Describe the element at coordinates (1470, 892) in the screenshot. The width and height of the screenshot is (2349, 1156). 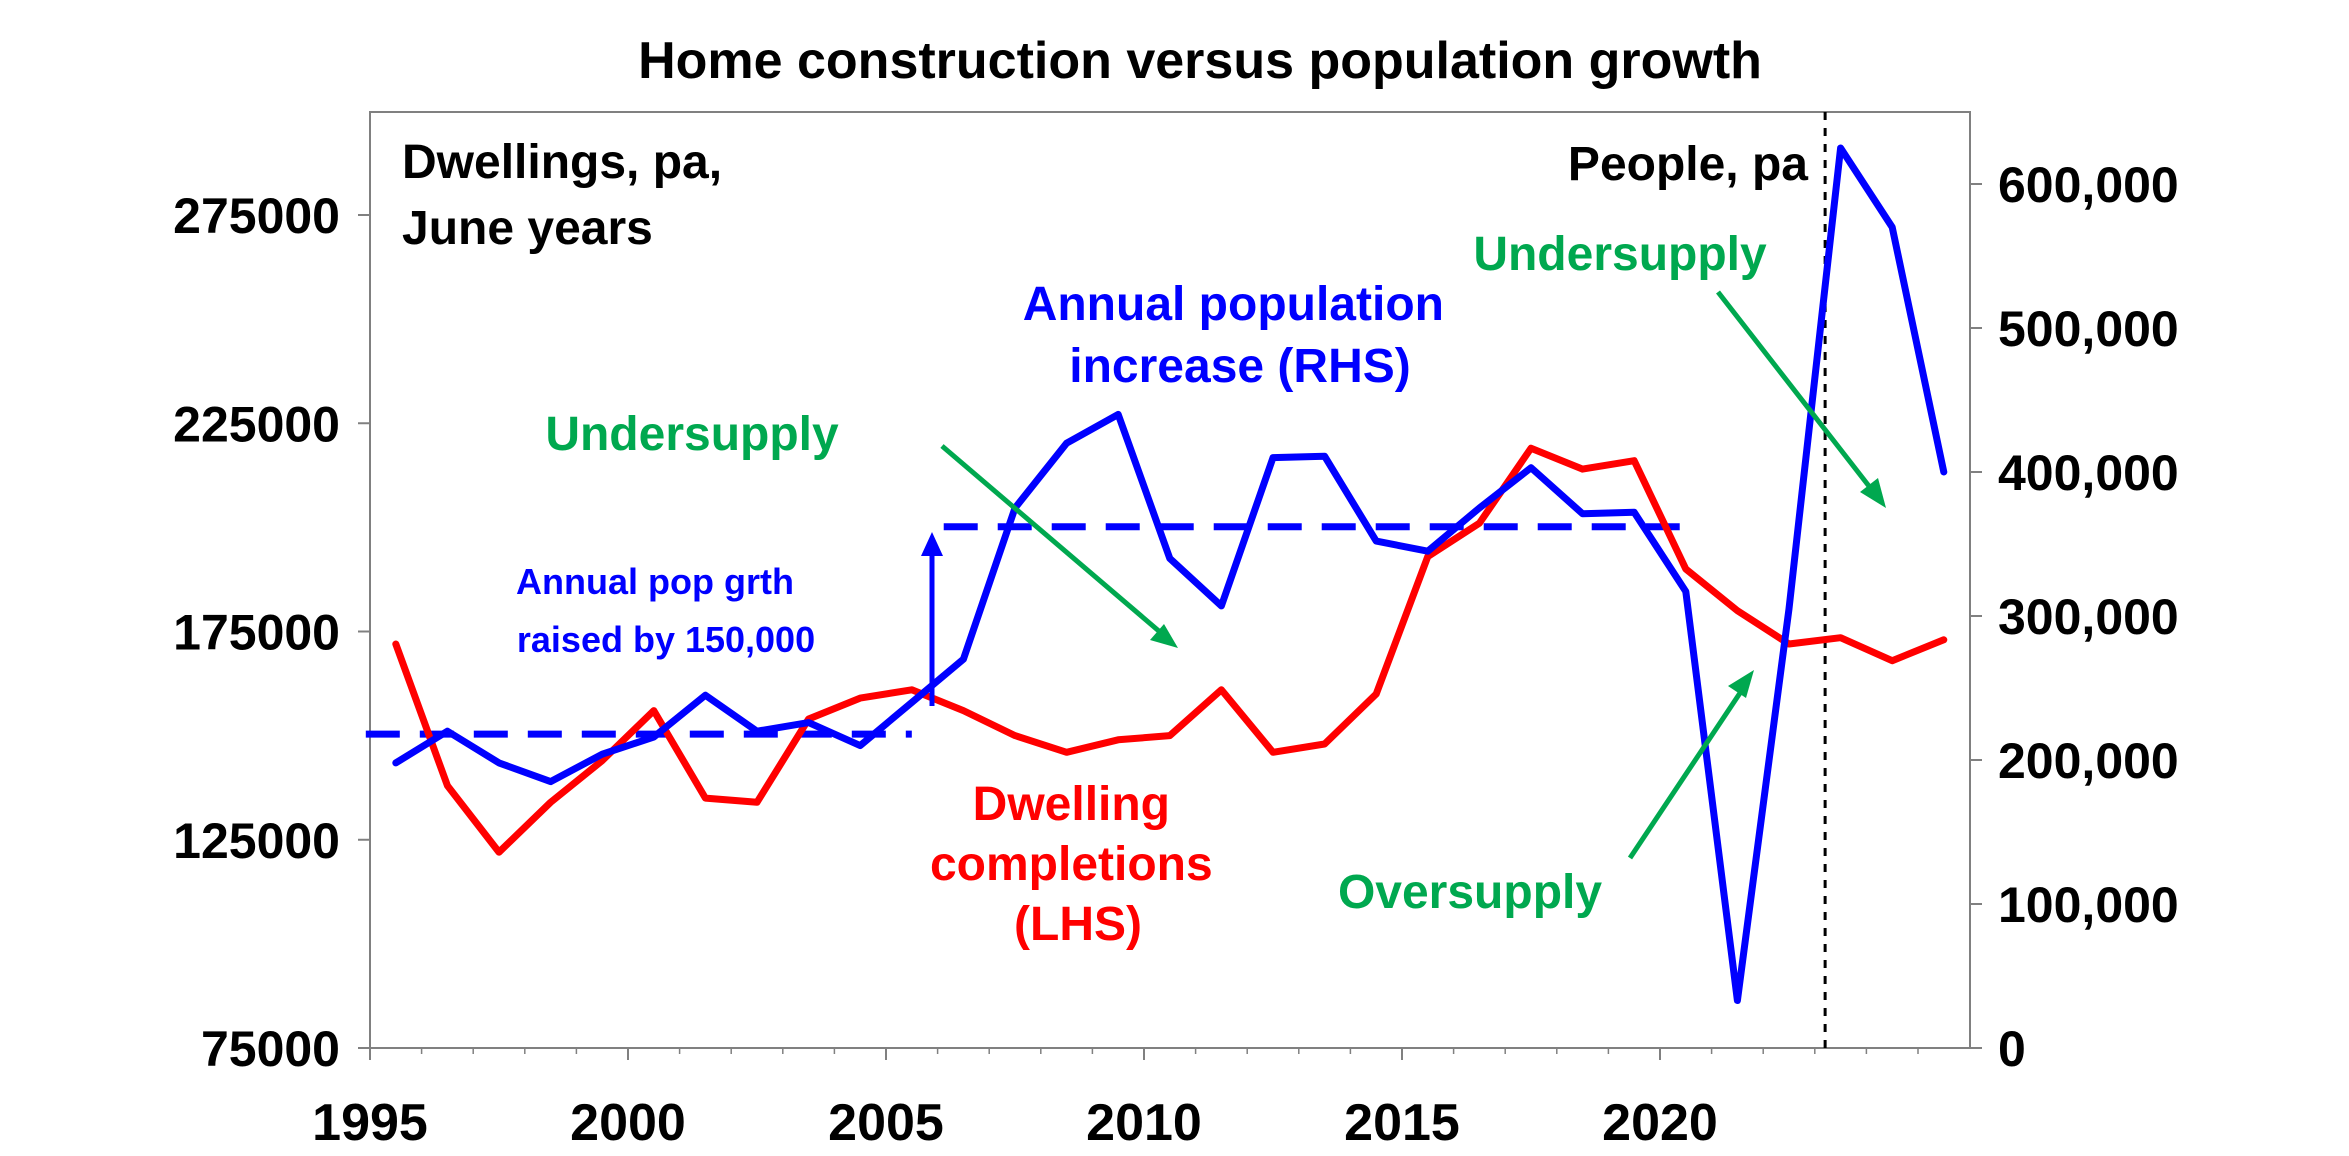
I see `oversupply-label: Oversupply` at that location.